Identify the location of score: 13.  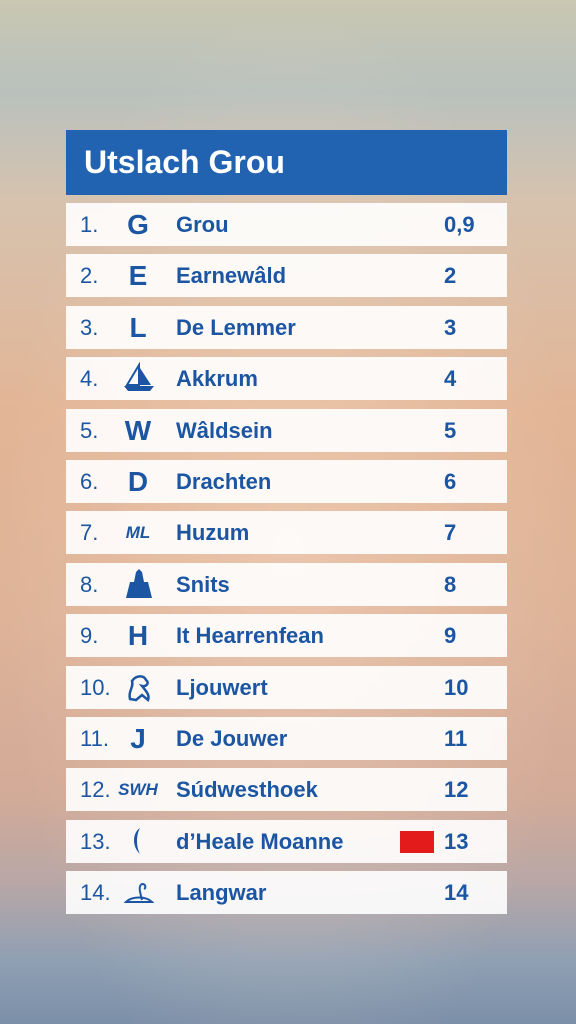
(456, 841).